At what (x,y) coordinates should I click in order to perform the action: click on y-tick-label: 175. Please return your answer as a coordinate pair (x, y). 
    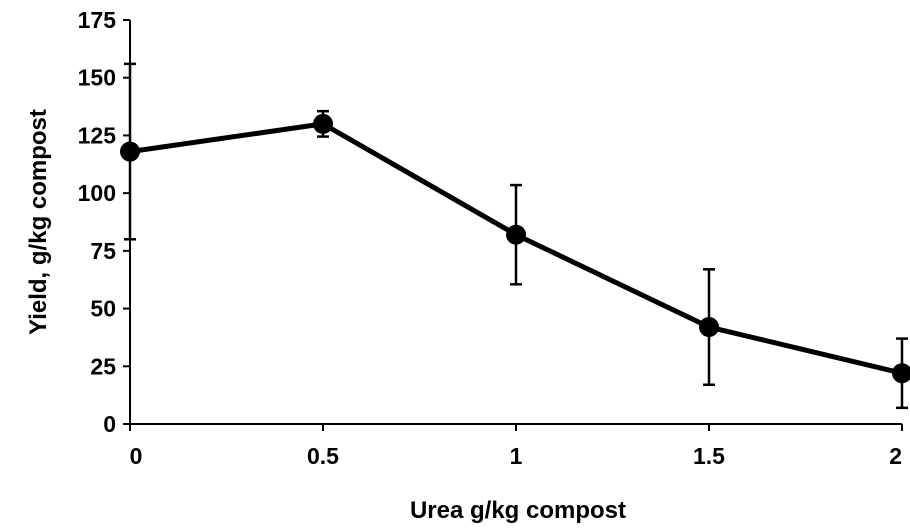
    Looking at the image, I should click on (97, 20).